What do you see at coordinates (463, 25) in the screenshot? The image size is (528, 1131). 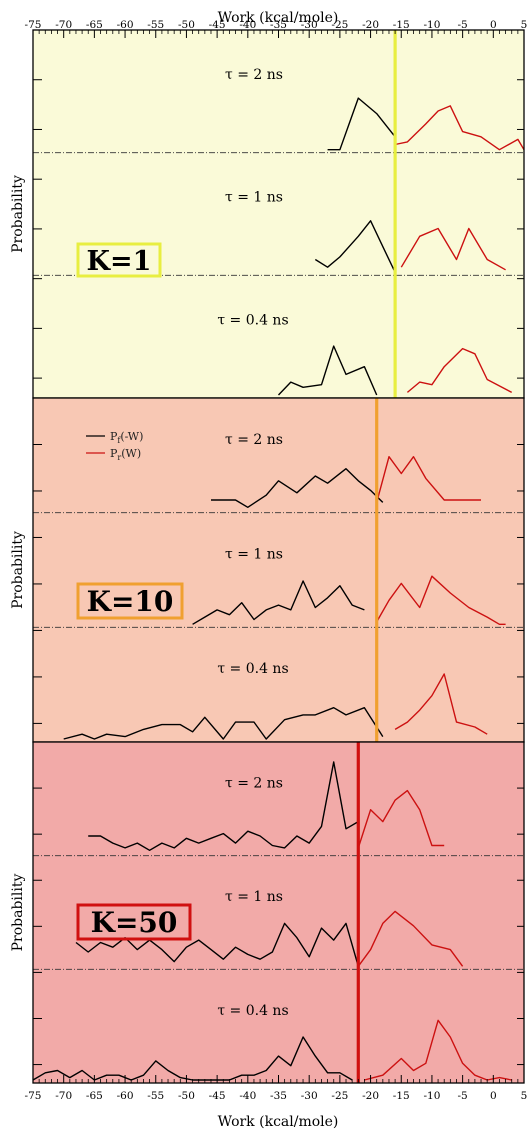 I see `top-x-tick-label: -5` at bounding box center [463, 25].